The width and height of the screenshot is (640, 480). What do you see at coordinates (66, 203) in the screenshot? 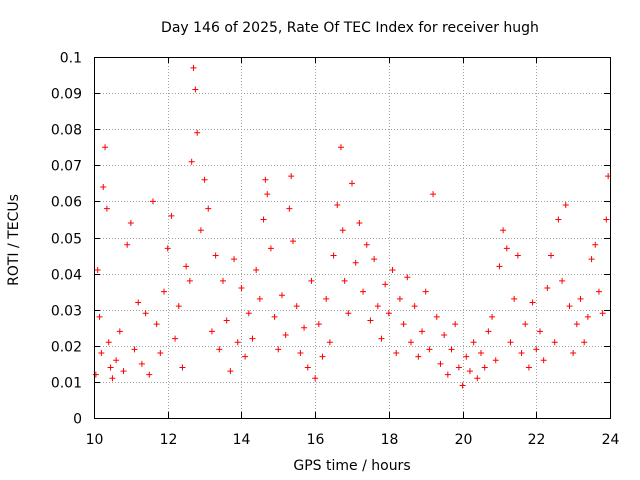
I see `y-tick-label: 0.06` at bounding box center [66, 203].